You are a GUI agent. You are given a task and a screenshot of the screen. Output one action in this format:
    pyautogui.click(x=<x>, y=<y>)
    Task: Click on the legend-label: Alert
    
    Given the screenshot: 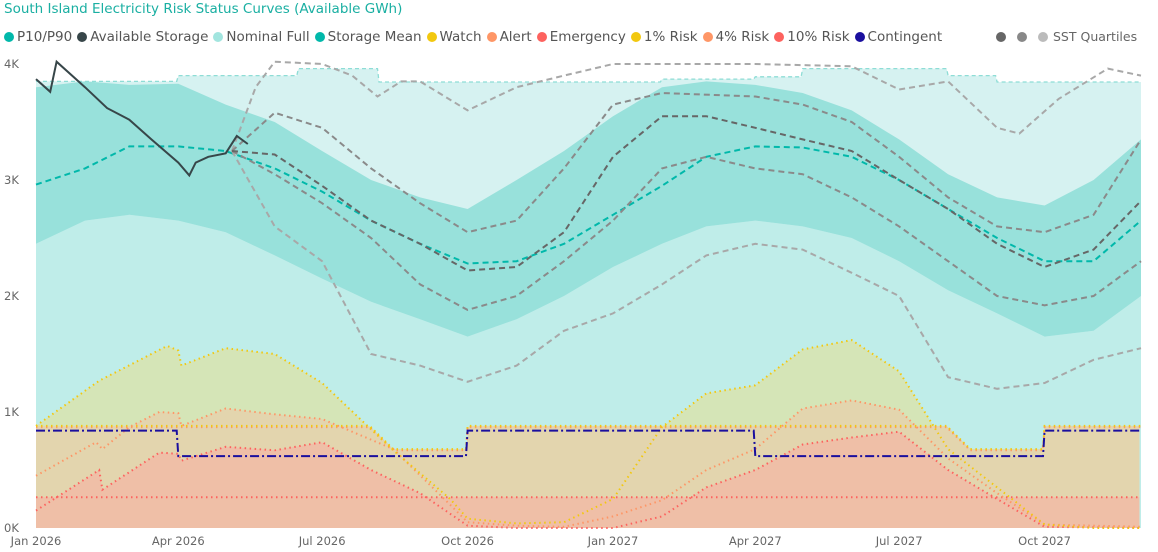 What is the action you would take?
    pyautogui.click(x=515, y=37)
    